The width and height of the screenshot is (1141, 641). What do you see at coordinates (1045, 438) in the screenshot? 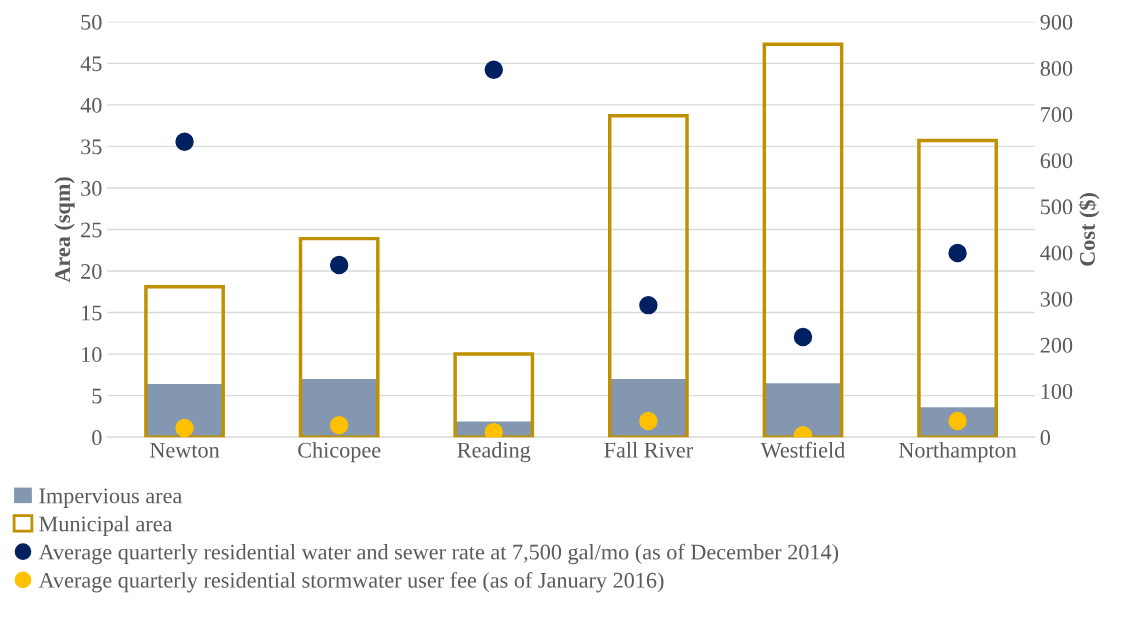
I see `y2-tick-label: 0` at bounding box center [1045, 438].